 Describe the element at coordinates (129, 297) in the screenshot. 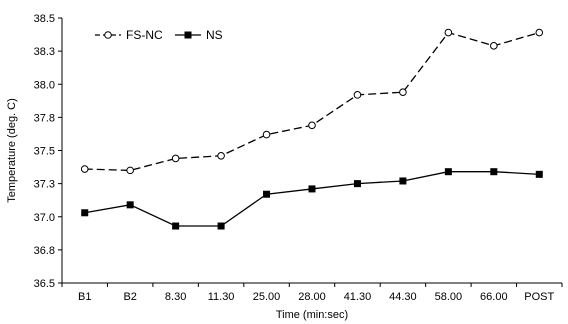

I see `x-tick-label: B2` at that location.